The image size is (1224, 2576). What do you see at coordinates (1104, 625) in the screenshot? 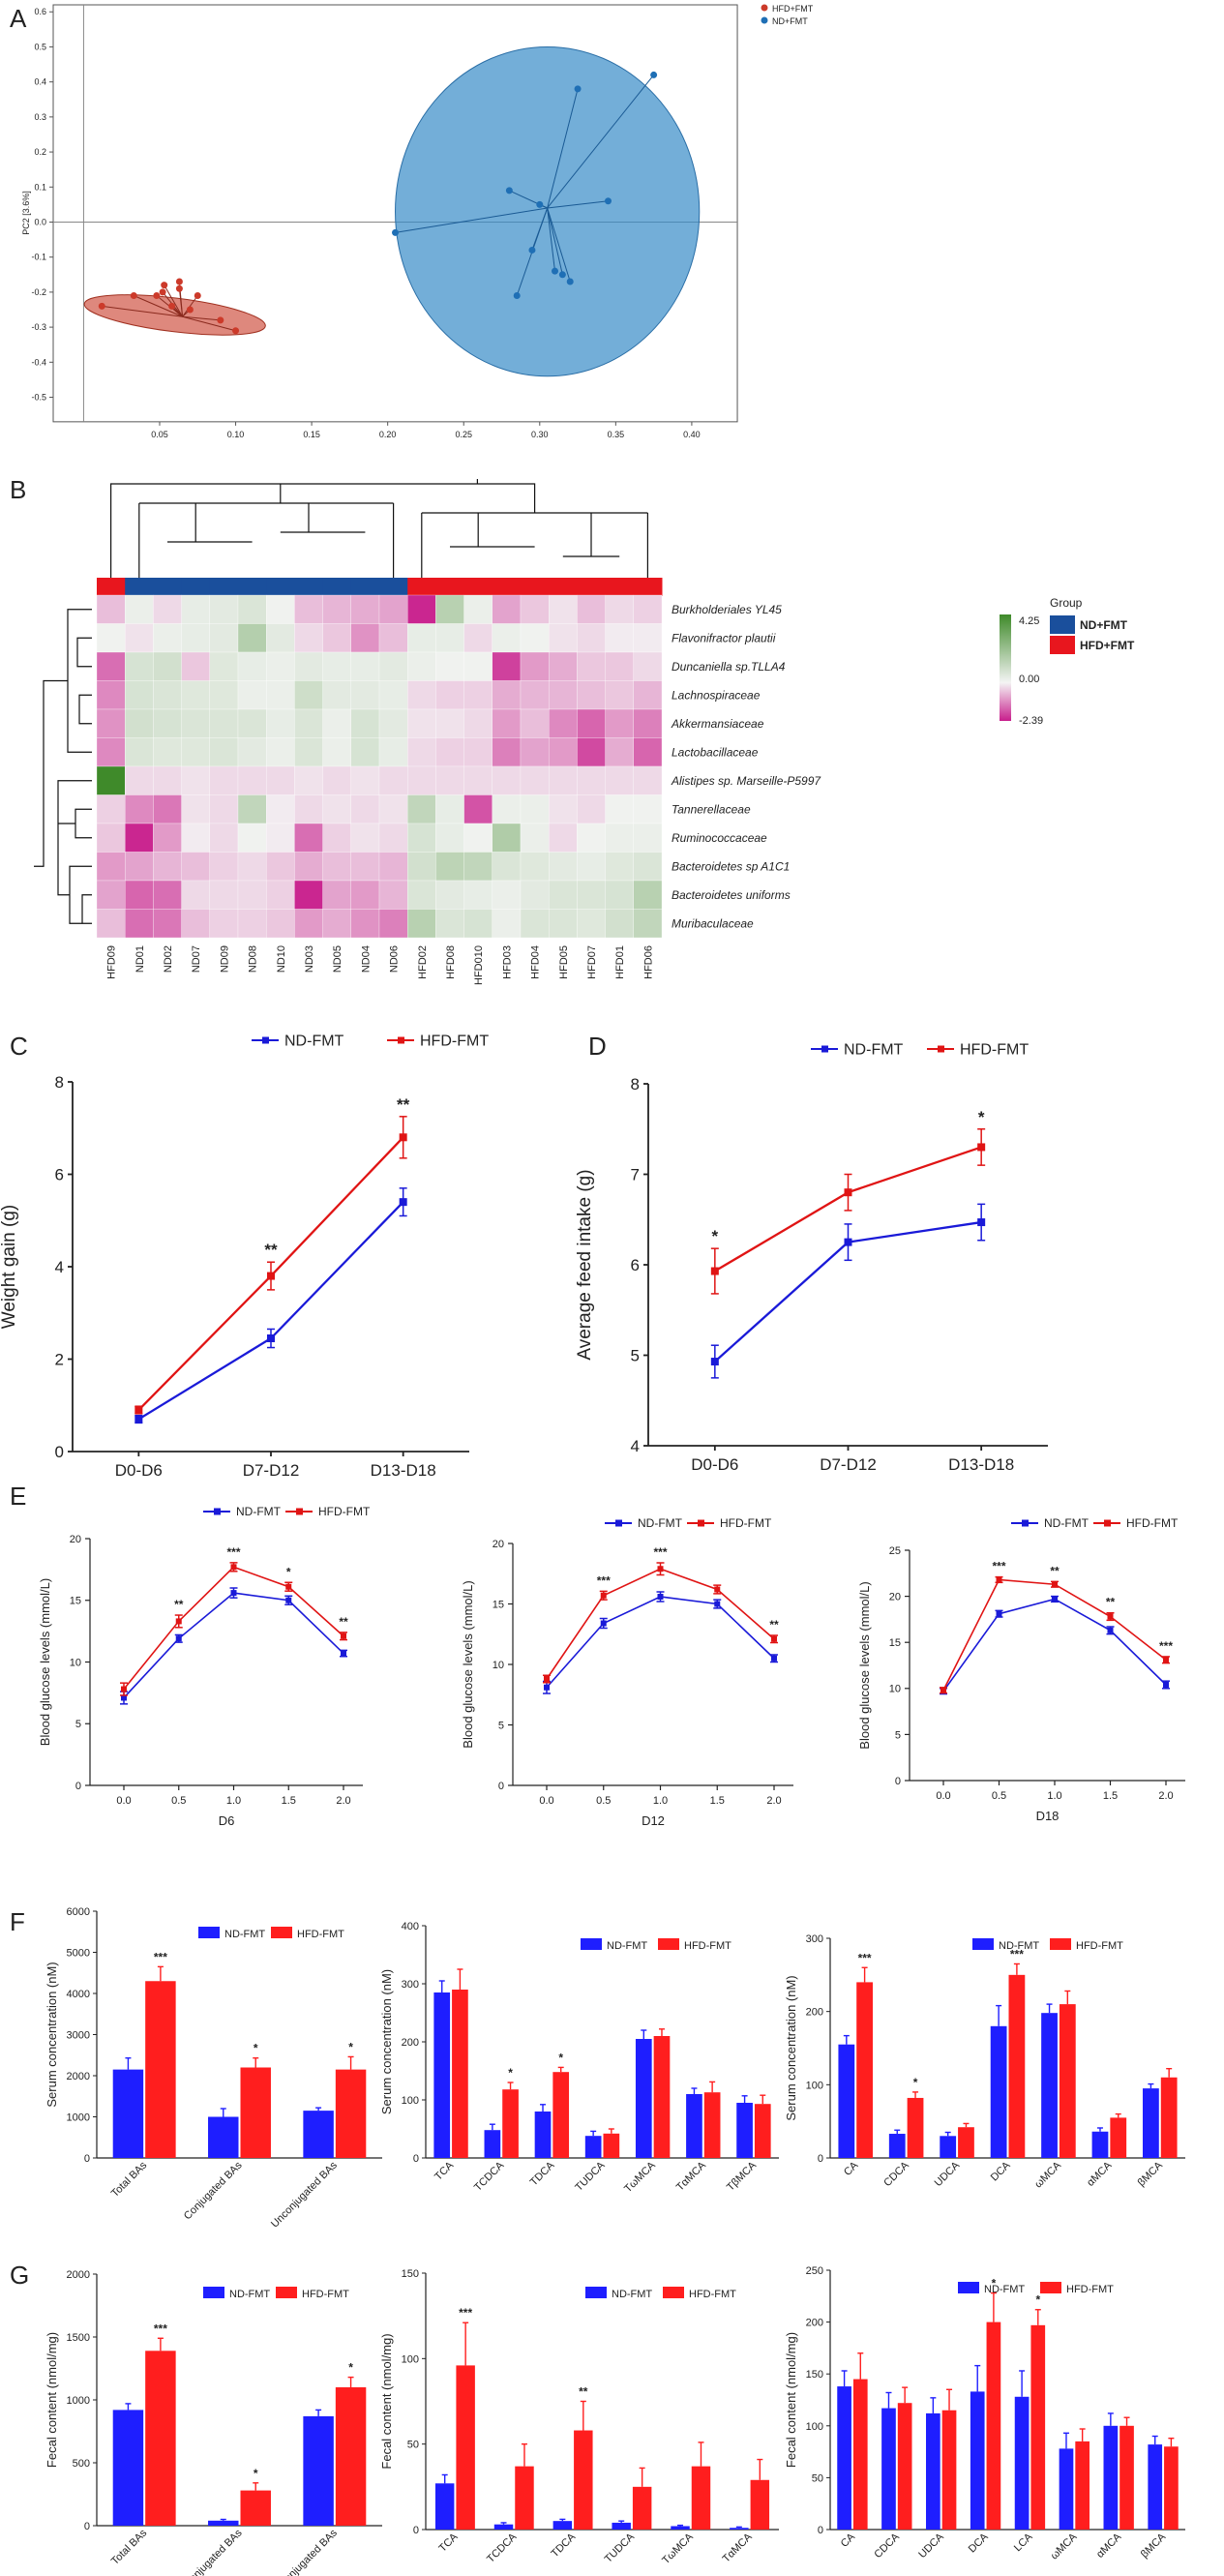
I see `legend-label: ND+FMT` at bounding box center [1104, 625].